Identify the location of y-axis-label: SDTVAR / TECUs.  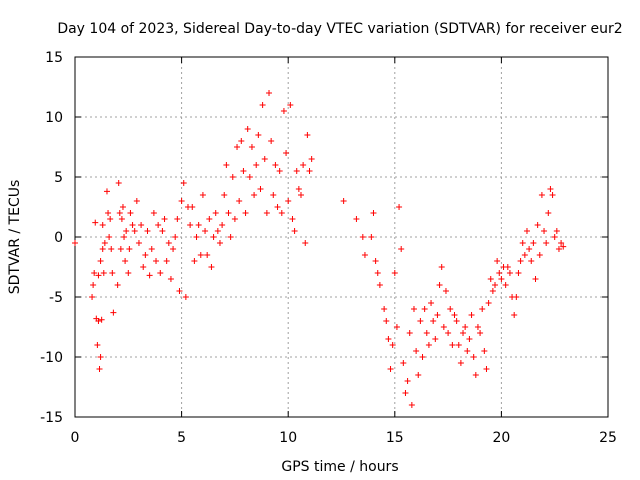
(15, 237).